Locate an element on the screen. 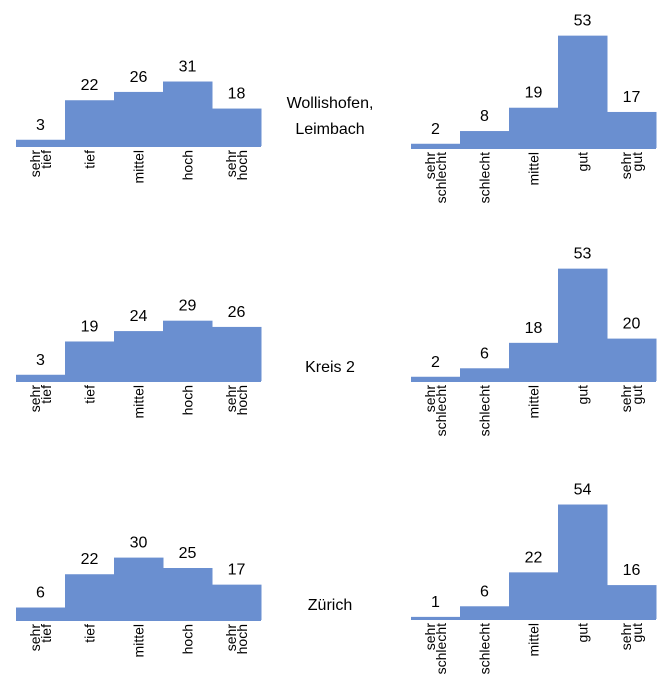  data-label-5-2: 22 is located at coordinates (90, 559).